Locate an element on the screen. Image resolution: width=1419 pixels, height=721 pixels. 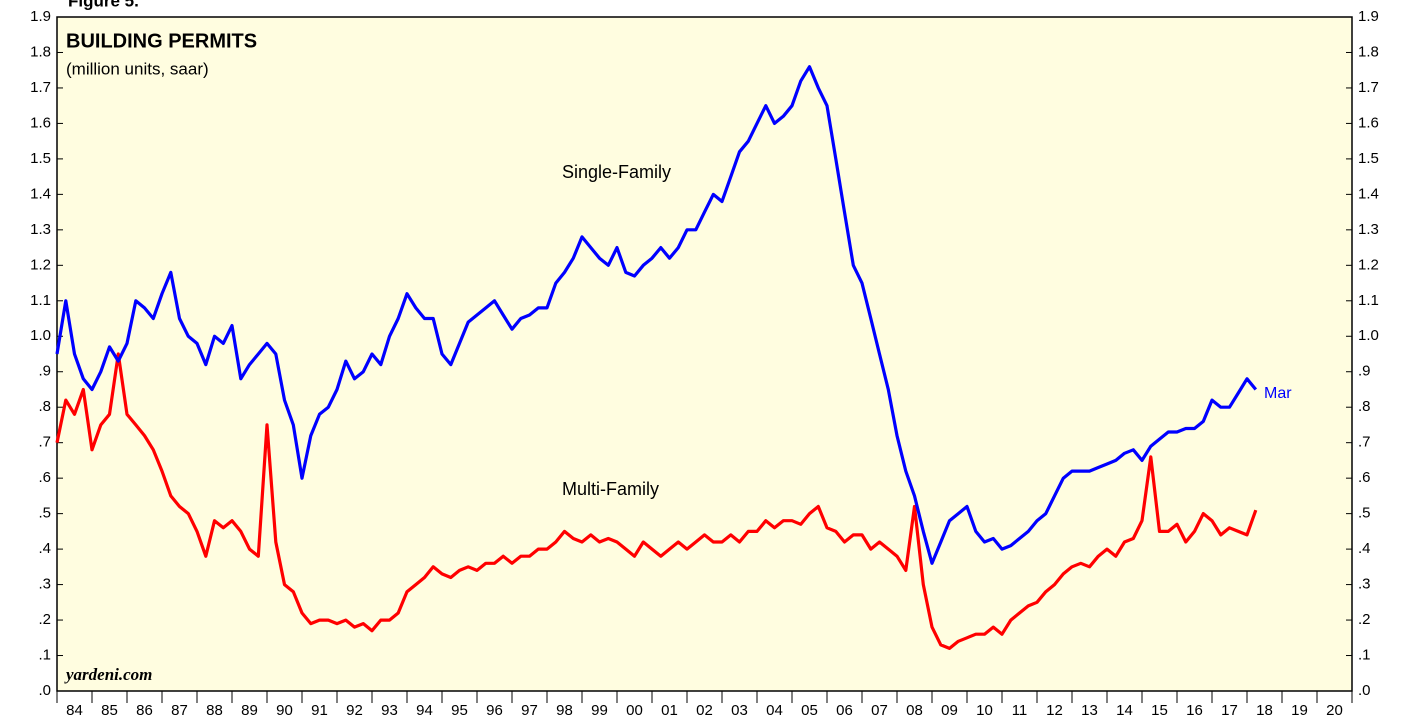
x-tick-label: 14 is located at coordinates (1124, 710).